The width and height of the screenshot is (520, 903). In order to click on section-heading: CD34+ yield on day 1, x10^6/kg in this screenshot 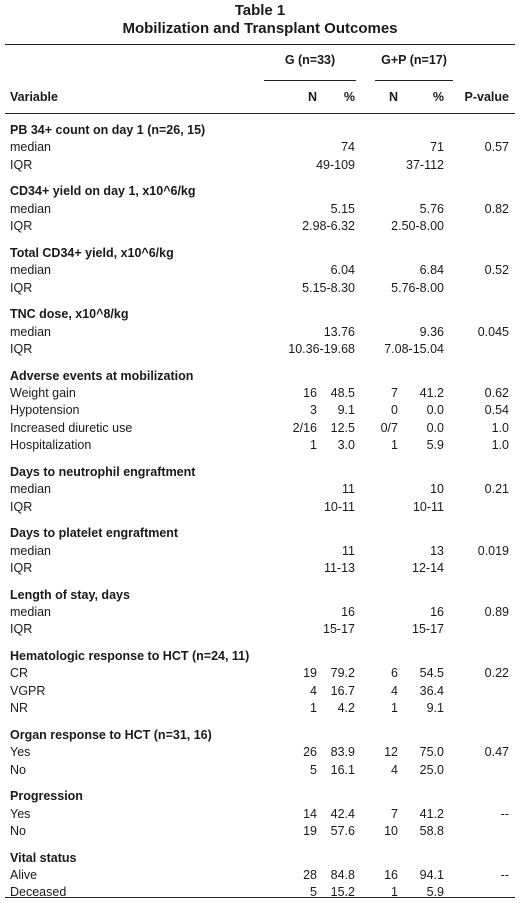, I will do `click(103, 191)`.